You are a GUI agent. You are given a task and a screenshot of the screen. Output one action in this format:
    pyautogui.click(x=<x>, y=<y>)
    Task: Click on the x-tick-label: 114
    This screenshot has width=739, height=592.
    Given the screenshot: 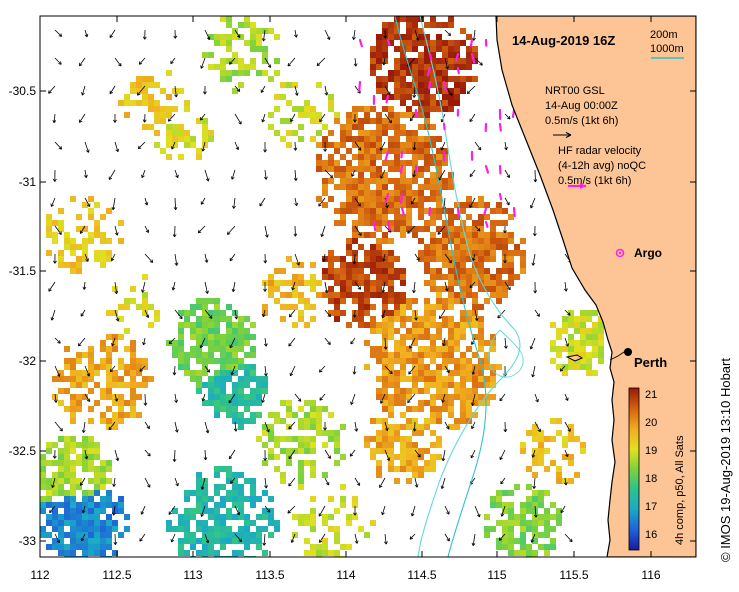 What is the action you would take?
    pyautogui.click(x=345, y=575)
    